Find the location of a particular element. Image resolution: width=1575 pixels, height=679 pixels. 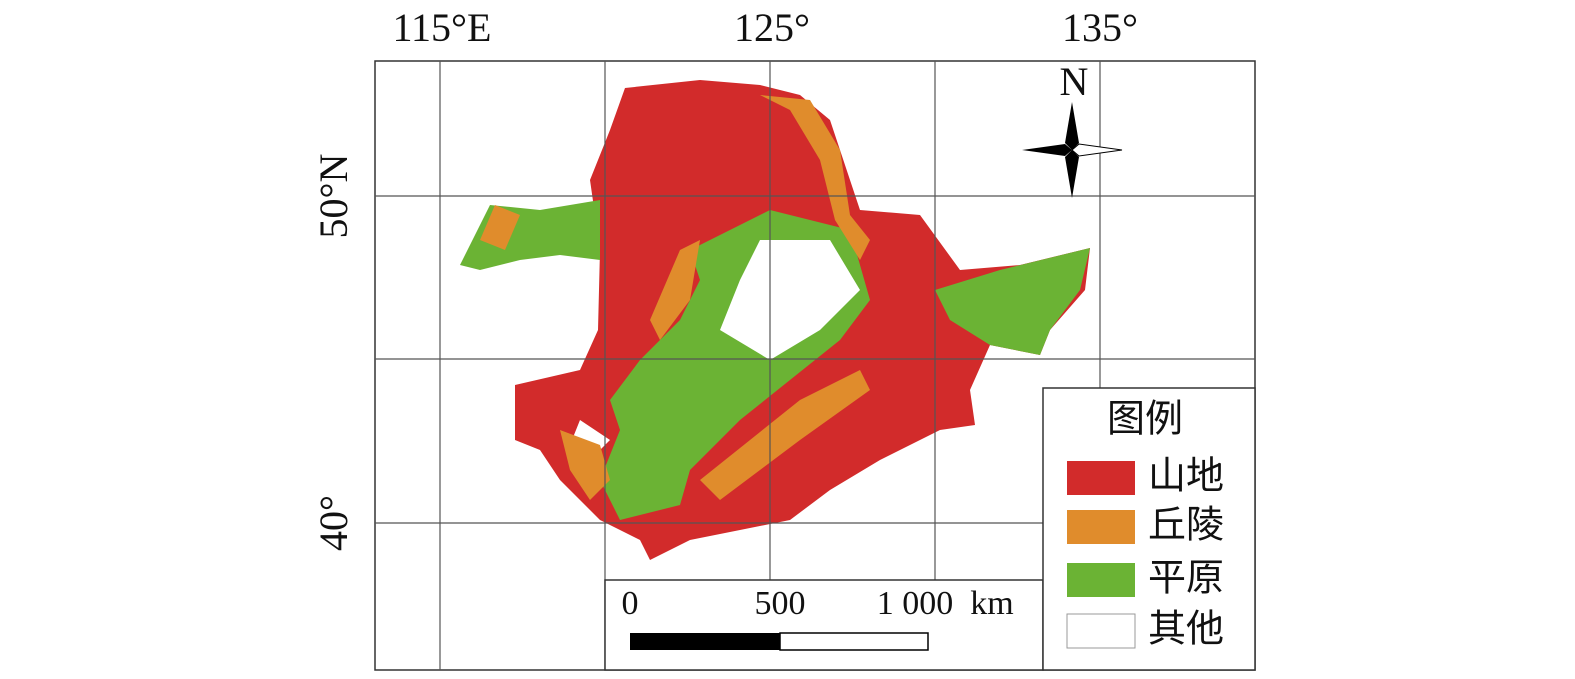

north-arrow: N is located at coordinates (1072, 128).